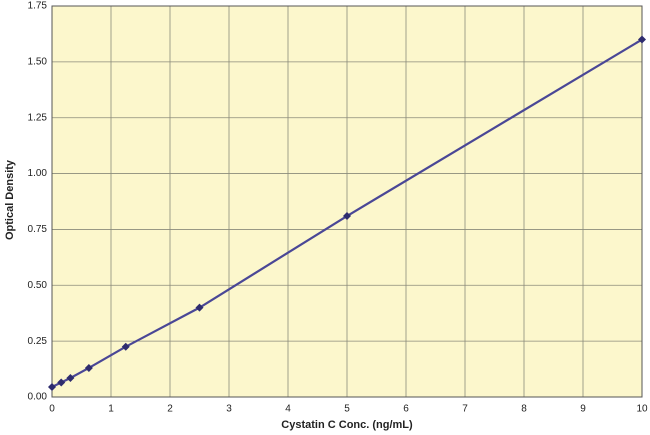 The width and height of the screenshot is (650, 435). I want to click on x-tick-label: 3, so click(229, 409).